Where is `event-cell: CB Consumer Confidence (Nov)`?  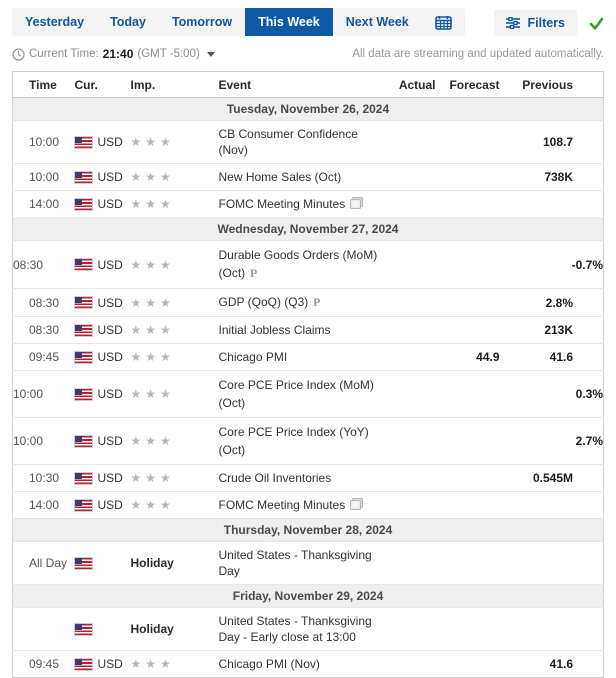 event-cell: CB Consumer Confidence (Nov) is located at coordinates (301, 142).